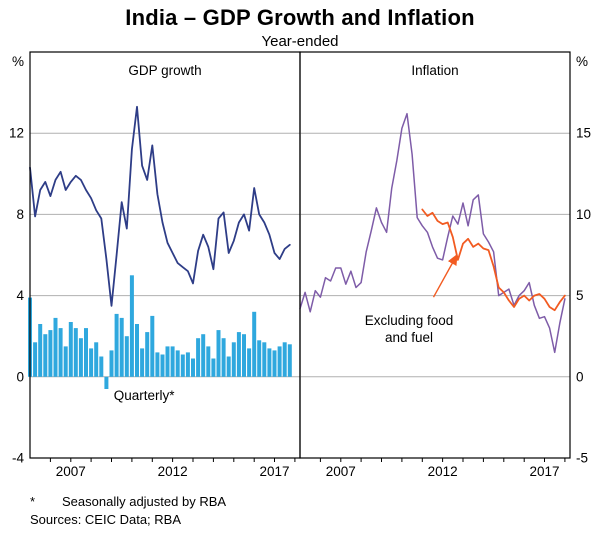 This screenshot has width=600, height=546. What do you see at coordinates (144, 501) in the screenshot?
I see `footnote-text: Seasonally adjusted by RBA` at bounding box center [144, 501].